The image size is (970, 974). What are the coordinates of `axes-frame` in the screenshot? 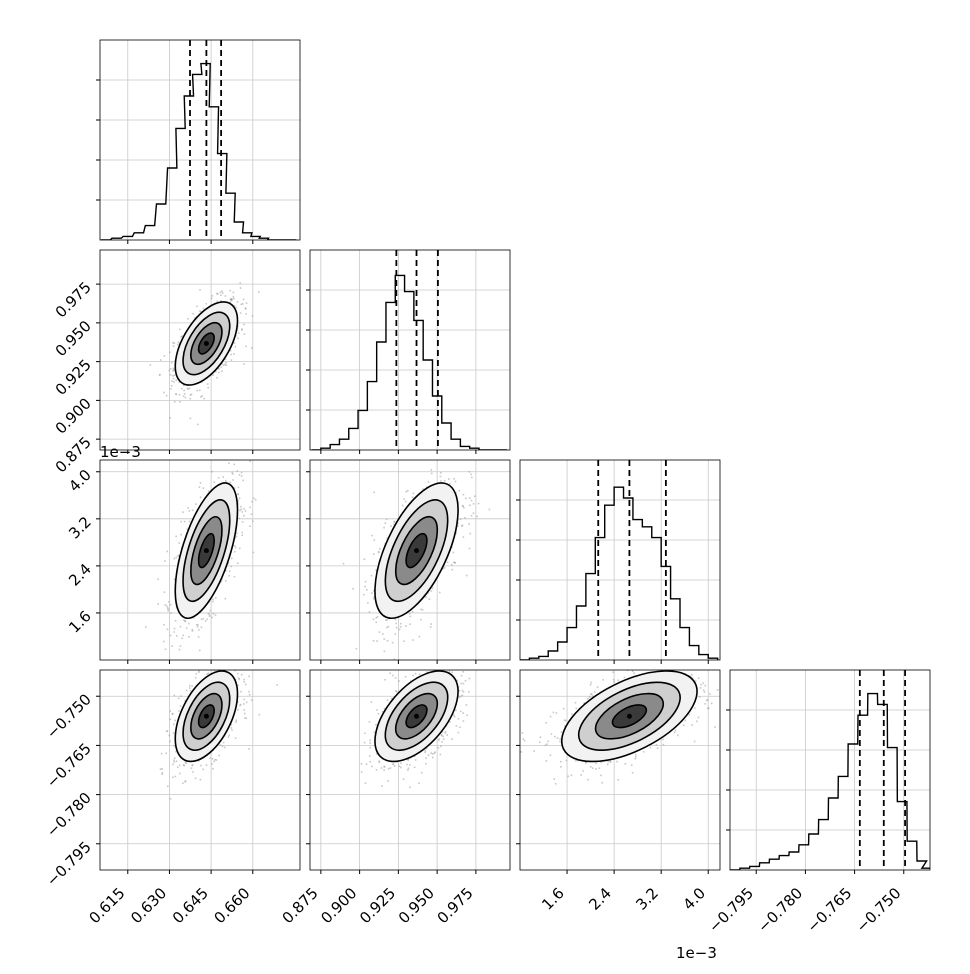 It's located at (830, 770).